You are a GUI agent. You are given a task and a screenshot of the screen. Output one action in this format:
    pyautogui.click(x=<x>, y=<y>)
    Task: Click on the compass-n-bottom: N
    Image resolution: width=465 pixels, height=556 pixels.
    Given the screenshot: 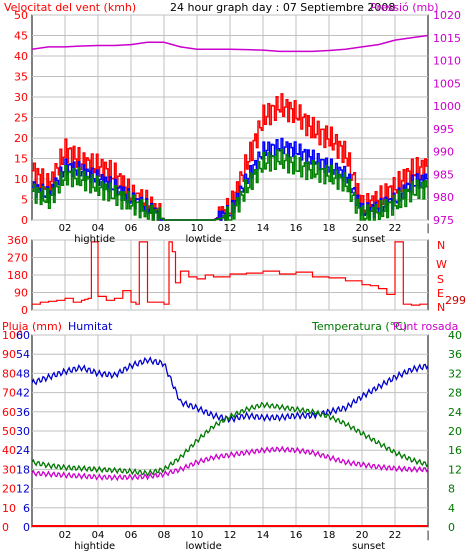 What is the action you would take?
    pyautogui.click(x=441, y=307)
    